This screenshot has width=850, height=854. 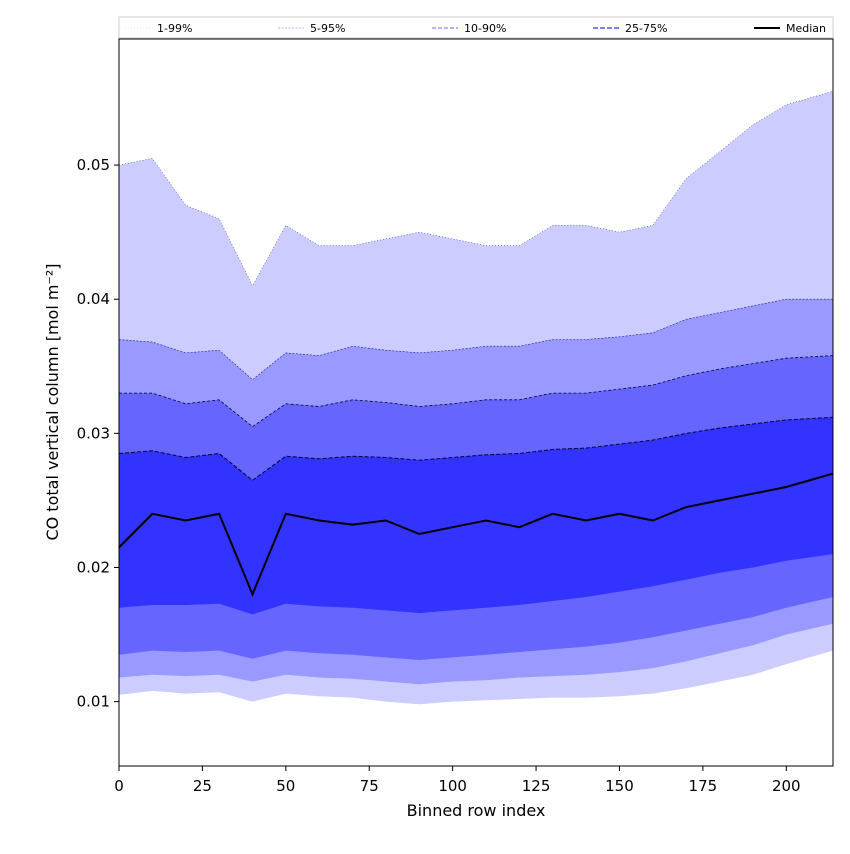 What do you see at coordinates (285, 786) in the screenshot?
I see `x-tick-label: 50` at bounding box center [285, 786].